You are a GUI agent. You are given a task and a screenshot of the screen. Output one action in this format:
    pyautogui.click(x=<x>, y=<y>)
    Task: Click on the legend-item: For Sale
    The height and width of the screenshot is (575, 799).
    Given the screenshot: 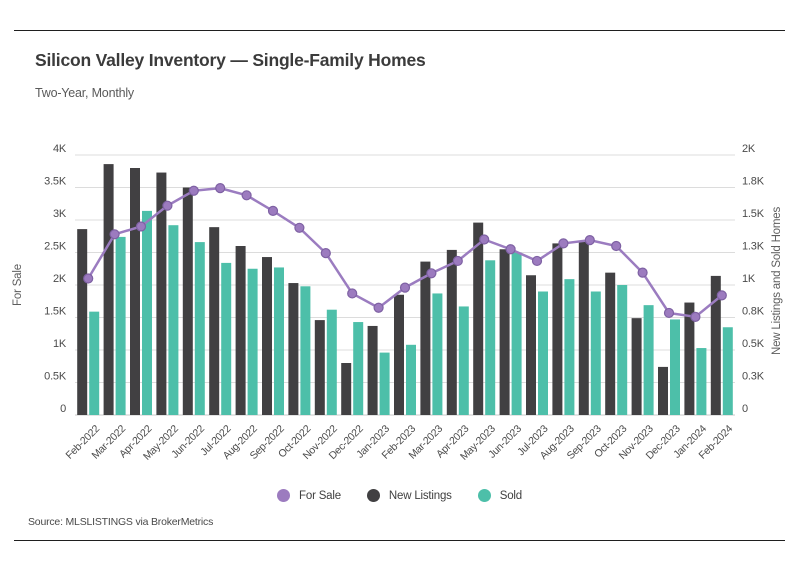 What is the action you would take?
    pyautogui.click(x=309, y=495)
    